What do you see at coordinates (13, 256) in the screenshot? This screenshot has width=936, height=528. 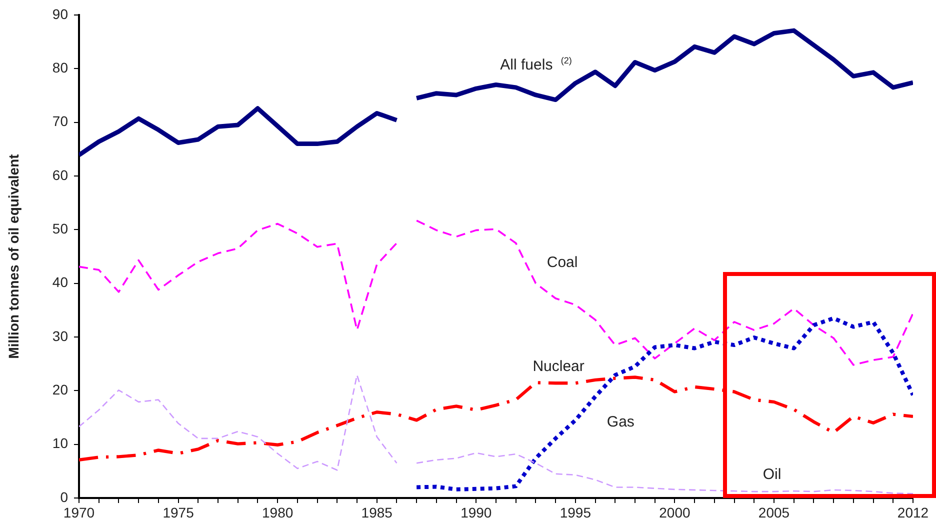 I see `y-axis-title: Million tonnes of oil equivalent` at bounding box center [13, 256].